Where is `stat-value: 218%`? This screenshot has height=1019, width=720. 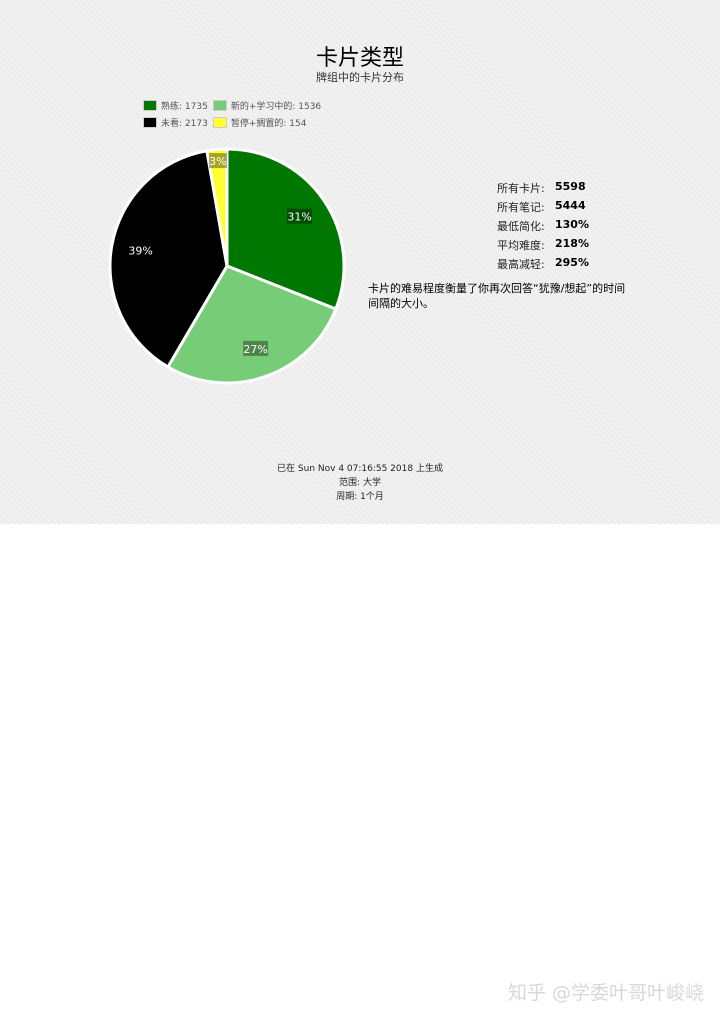
stat-value: 218% is located at coordinates (572, 243).